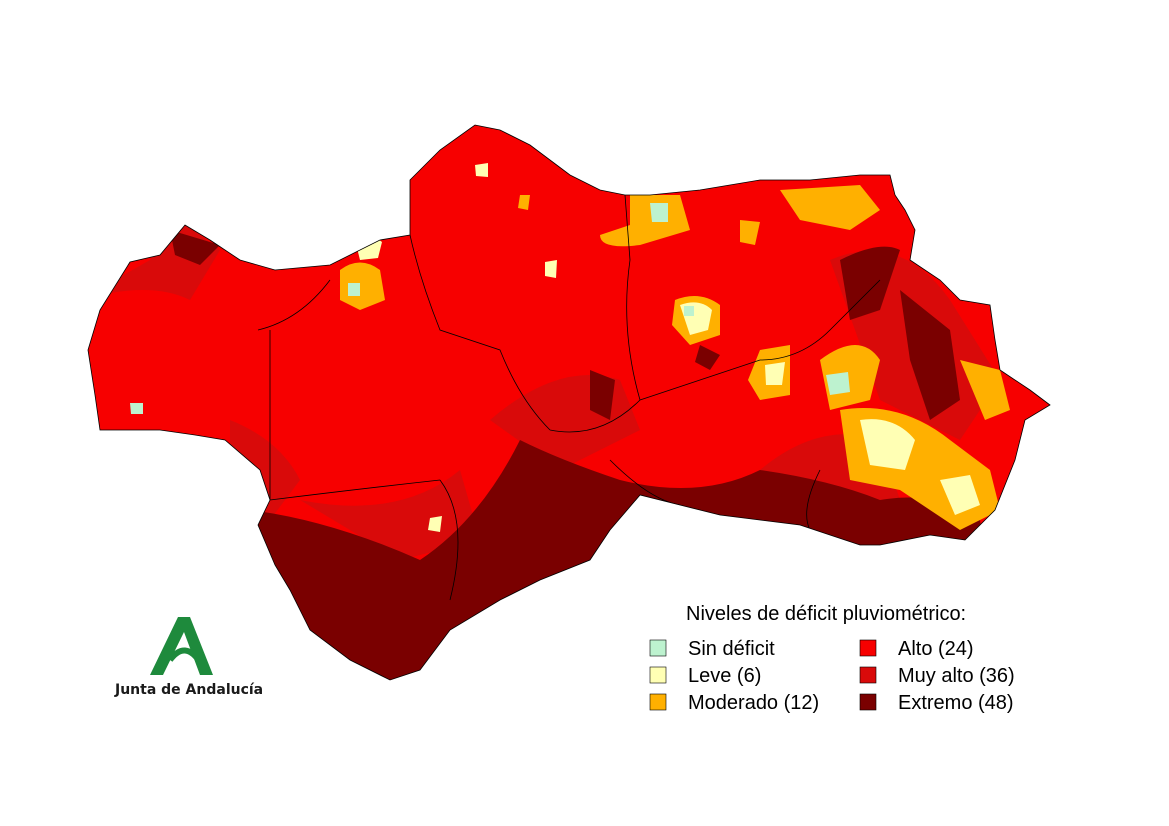 This screenshot has width=1169, height=826. What do you see at coordinates (826, 614) in the screenshot?
I see `legend-title: Niveles de déficit pluviométrico:` at bounding box center [826, 614].